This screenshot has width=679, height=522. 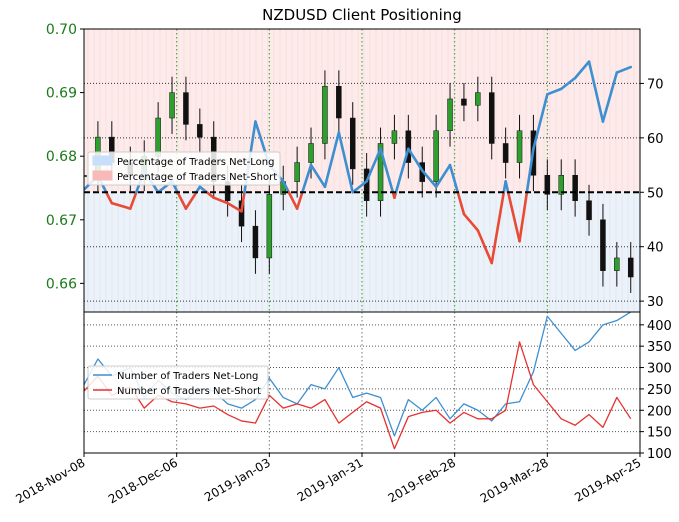 I want to click on x-axis-date-label: 2019-Jan-31, so click(x=330, y=479).